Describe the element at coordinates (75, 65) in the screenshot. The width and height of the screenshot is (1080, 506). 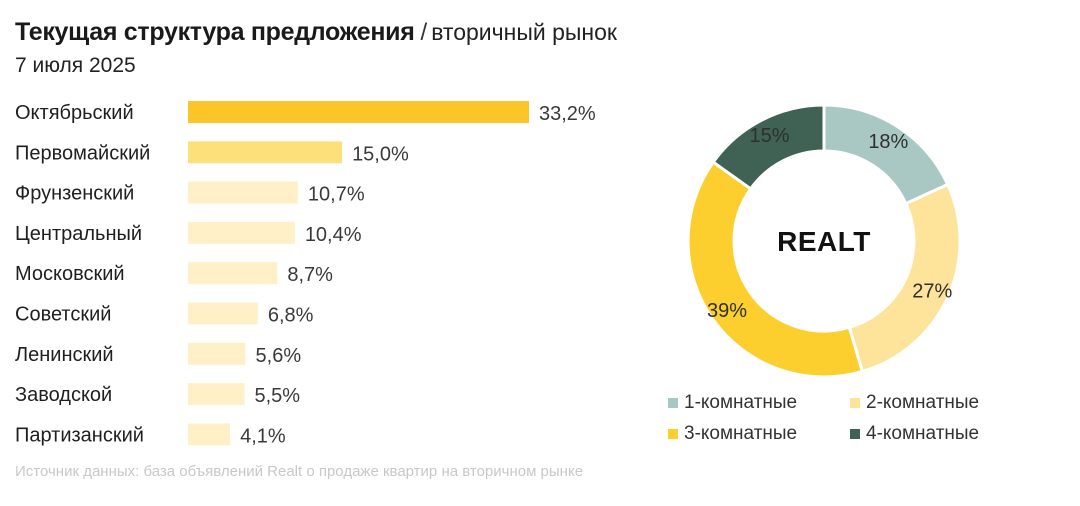
I see `chart-date: 7 июля 2025` at that location.